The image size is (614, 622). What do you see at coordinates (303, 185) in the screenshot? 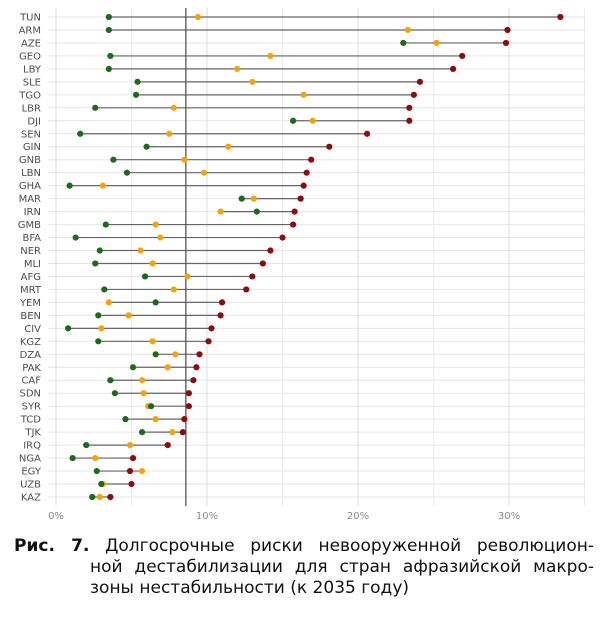
I see `point-high-gha` at bounding box center [303, 185].